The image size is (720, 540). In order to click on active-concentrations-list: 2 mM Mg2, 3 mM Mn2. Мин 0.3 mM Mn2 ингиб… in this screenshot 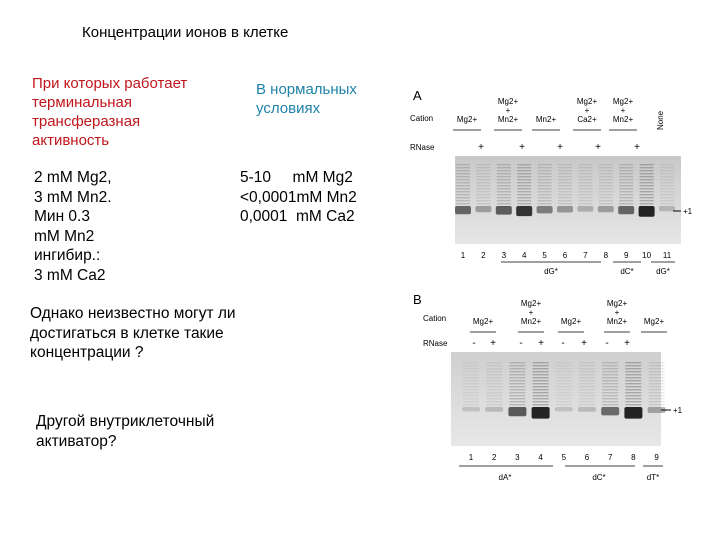, I will do `click(73, 226)`.